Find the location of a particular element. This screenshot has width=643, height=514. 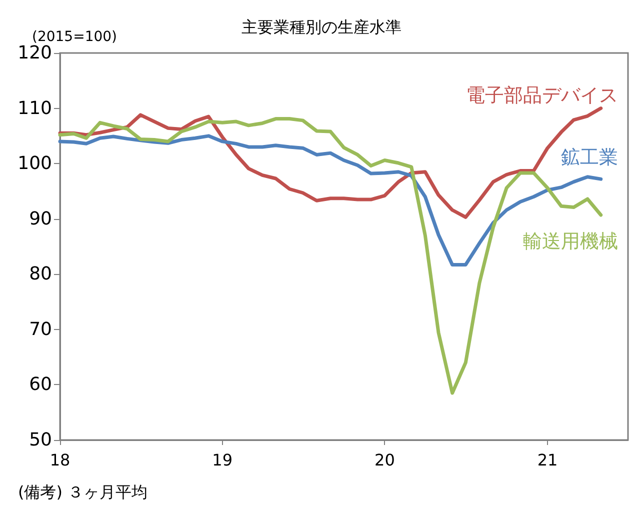

y-axis-title: (2015=100) is located at coordinates (75, 37).